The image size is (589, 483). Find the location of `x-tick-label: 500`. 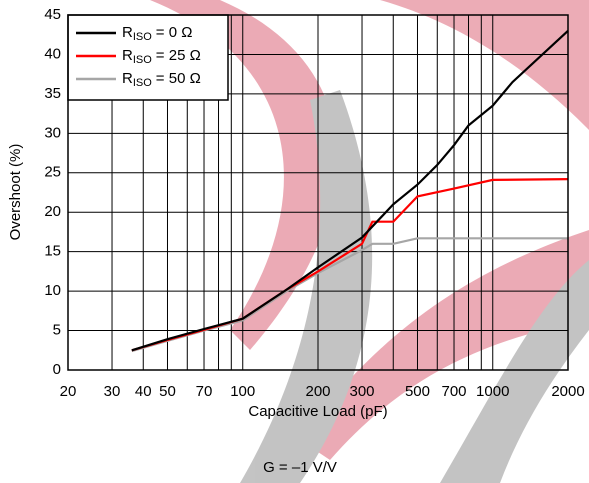

x-tick-label: 500 is located at coordinates (417, 391).